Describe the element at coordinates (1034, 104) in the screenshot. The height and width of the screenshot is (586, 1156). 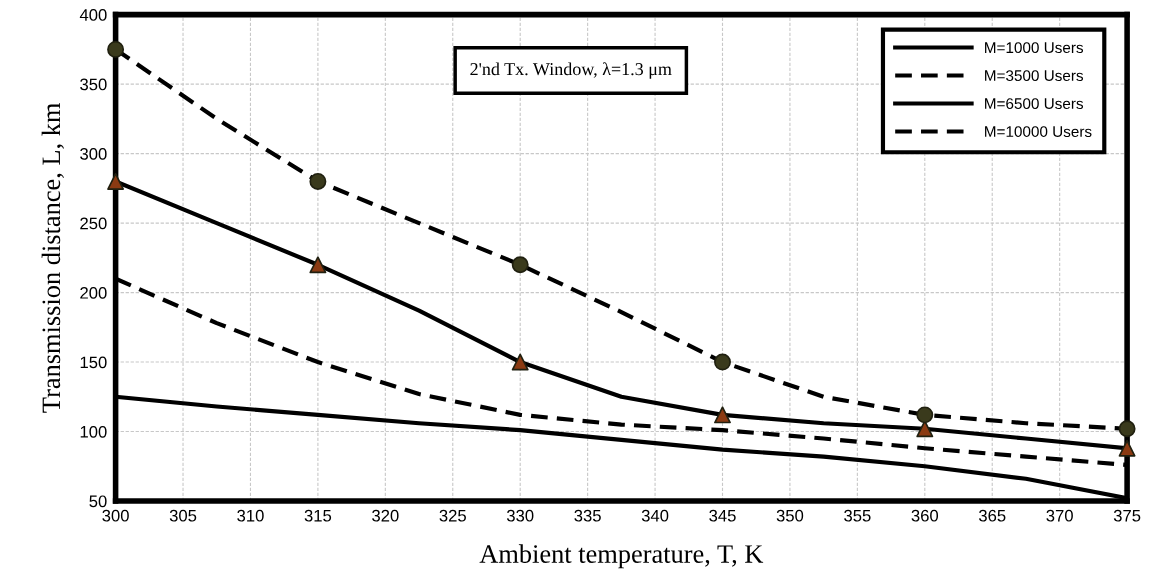
I see `legend-label: M=6500 Users` at that location.